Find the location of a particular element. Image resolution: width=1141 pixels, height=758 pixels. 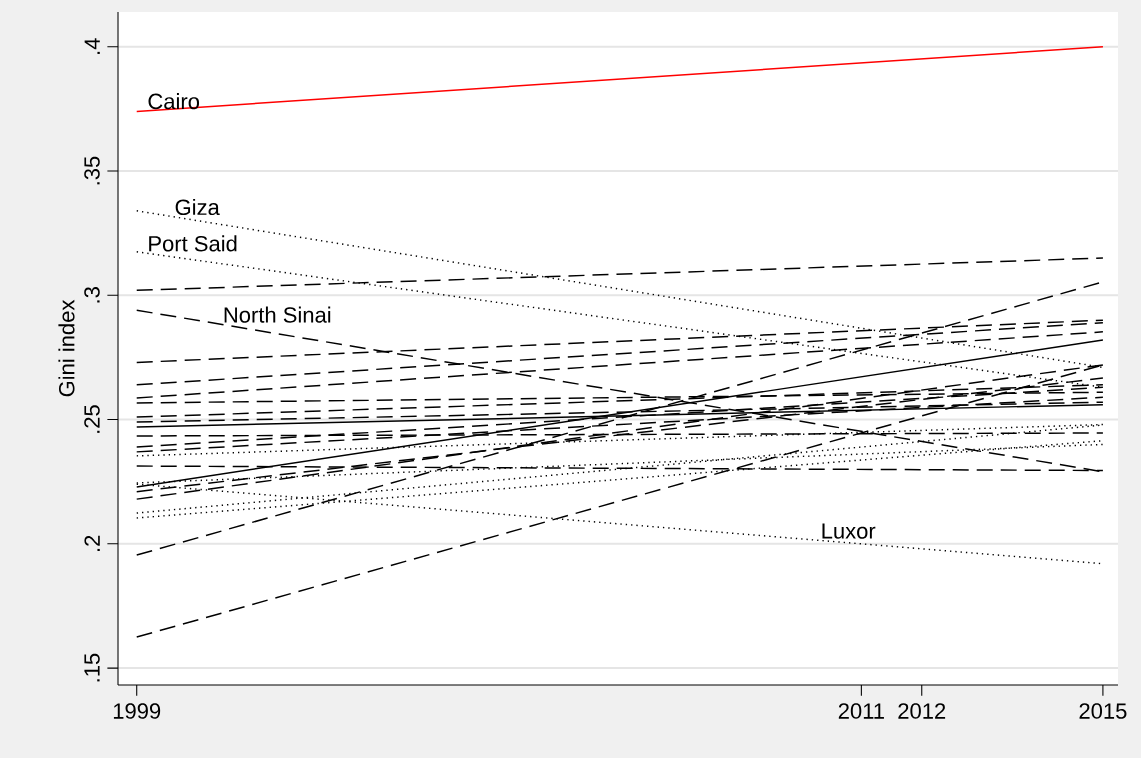

series-label: Luxor is located at coordinates (849, 531).